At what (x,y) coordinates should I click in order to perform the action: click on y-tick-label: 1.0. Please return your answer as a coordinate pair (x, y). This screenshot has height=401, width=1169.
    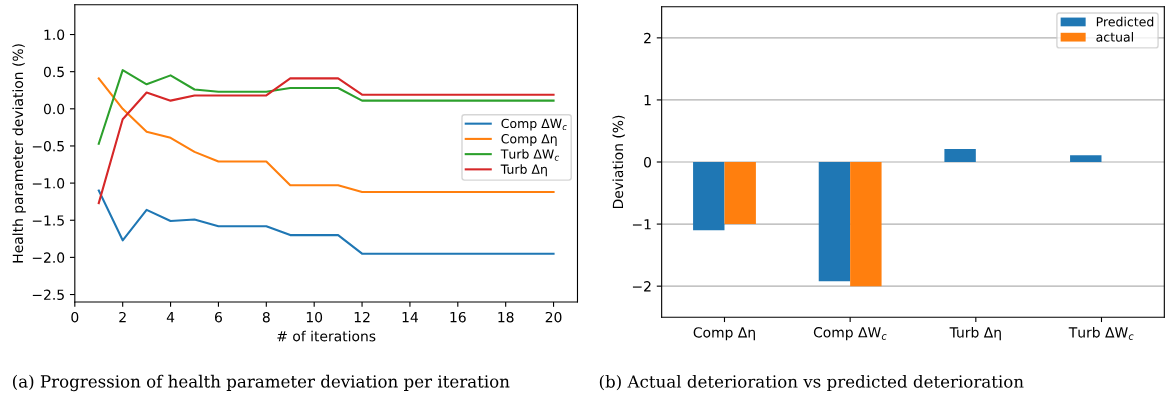
    Looking at the image, I should click on (54, 34).